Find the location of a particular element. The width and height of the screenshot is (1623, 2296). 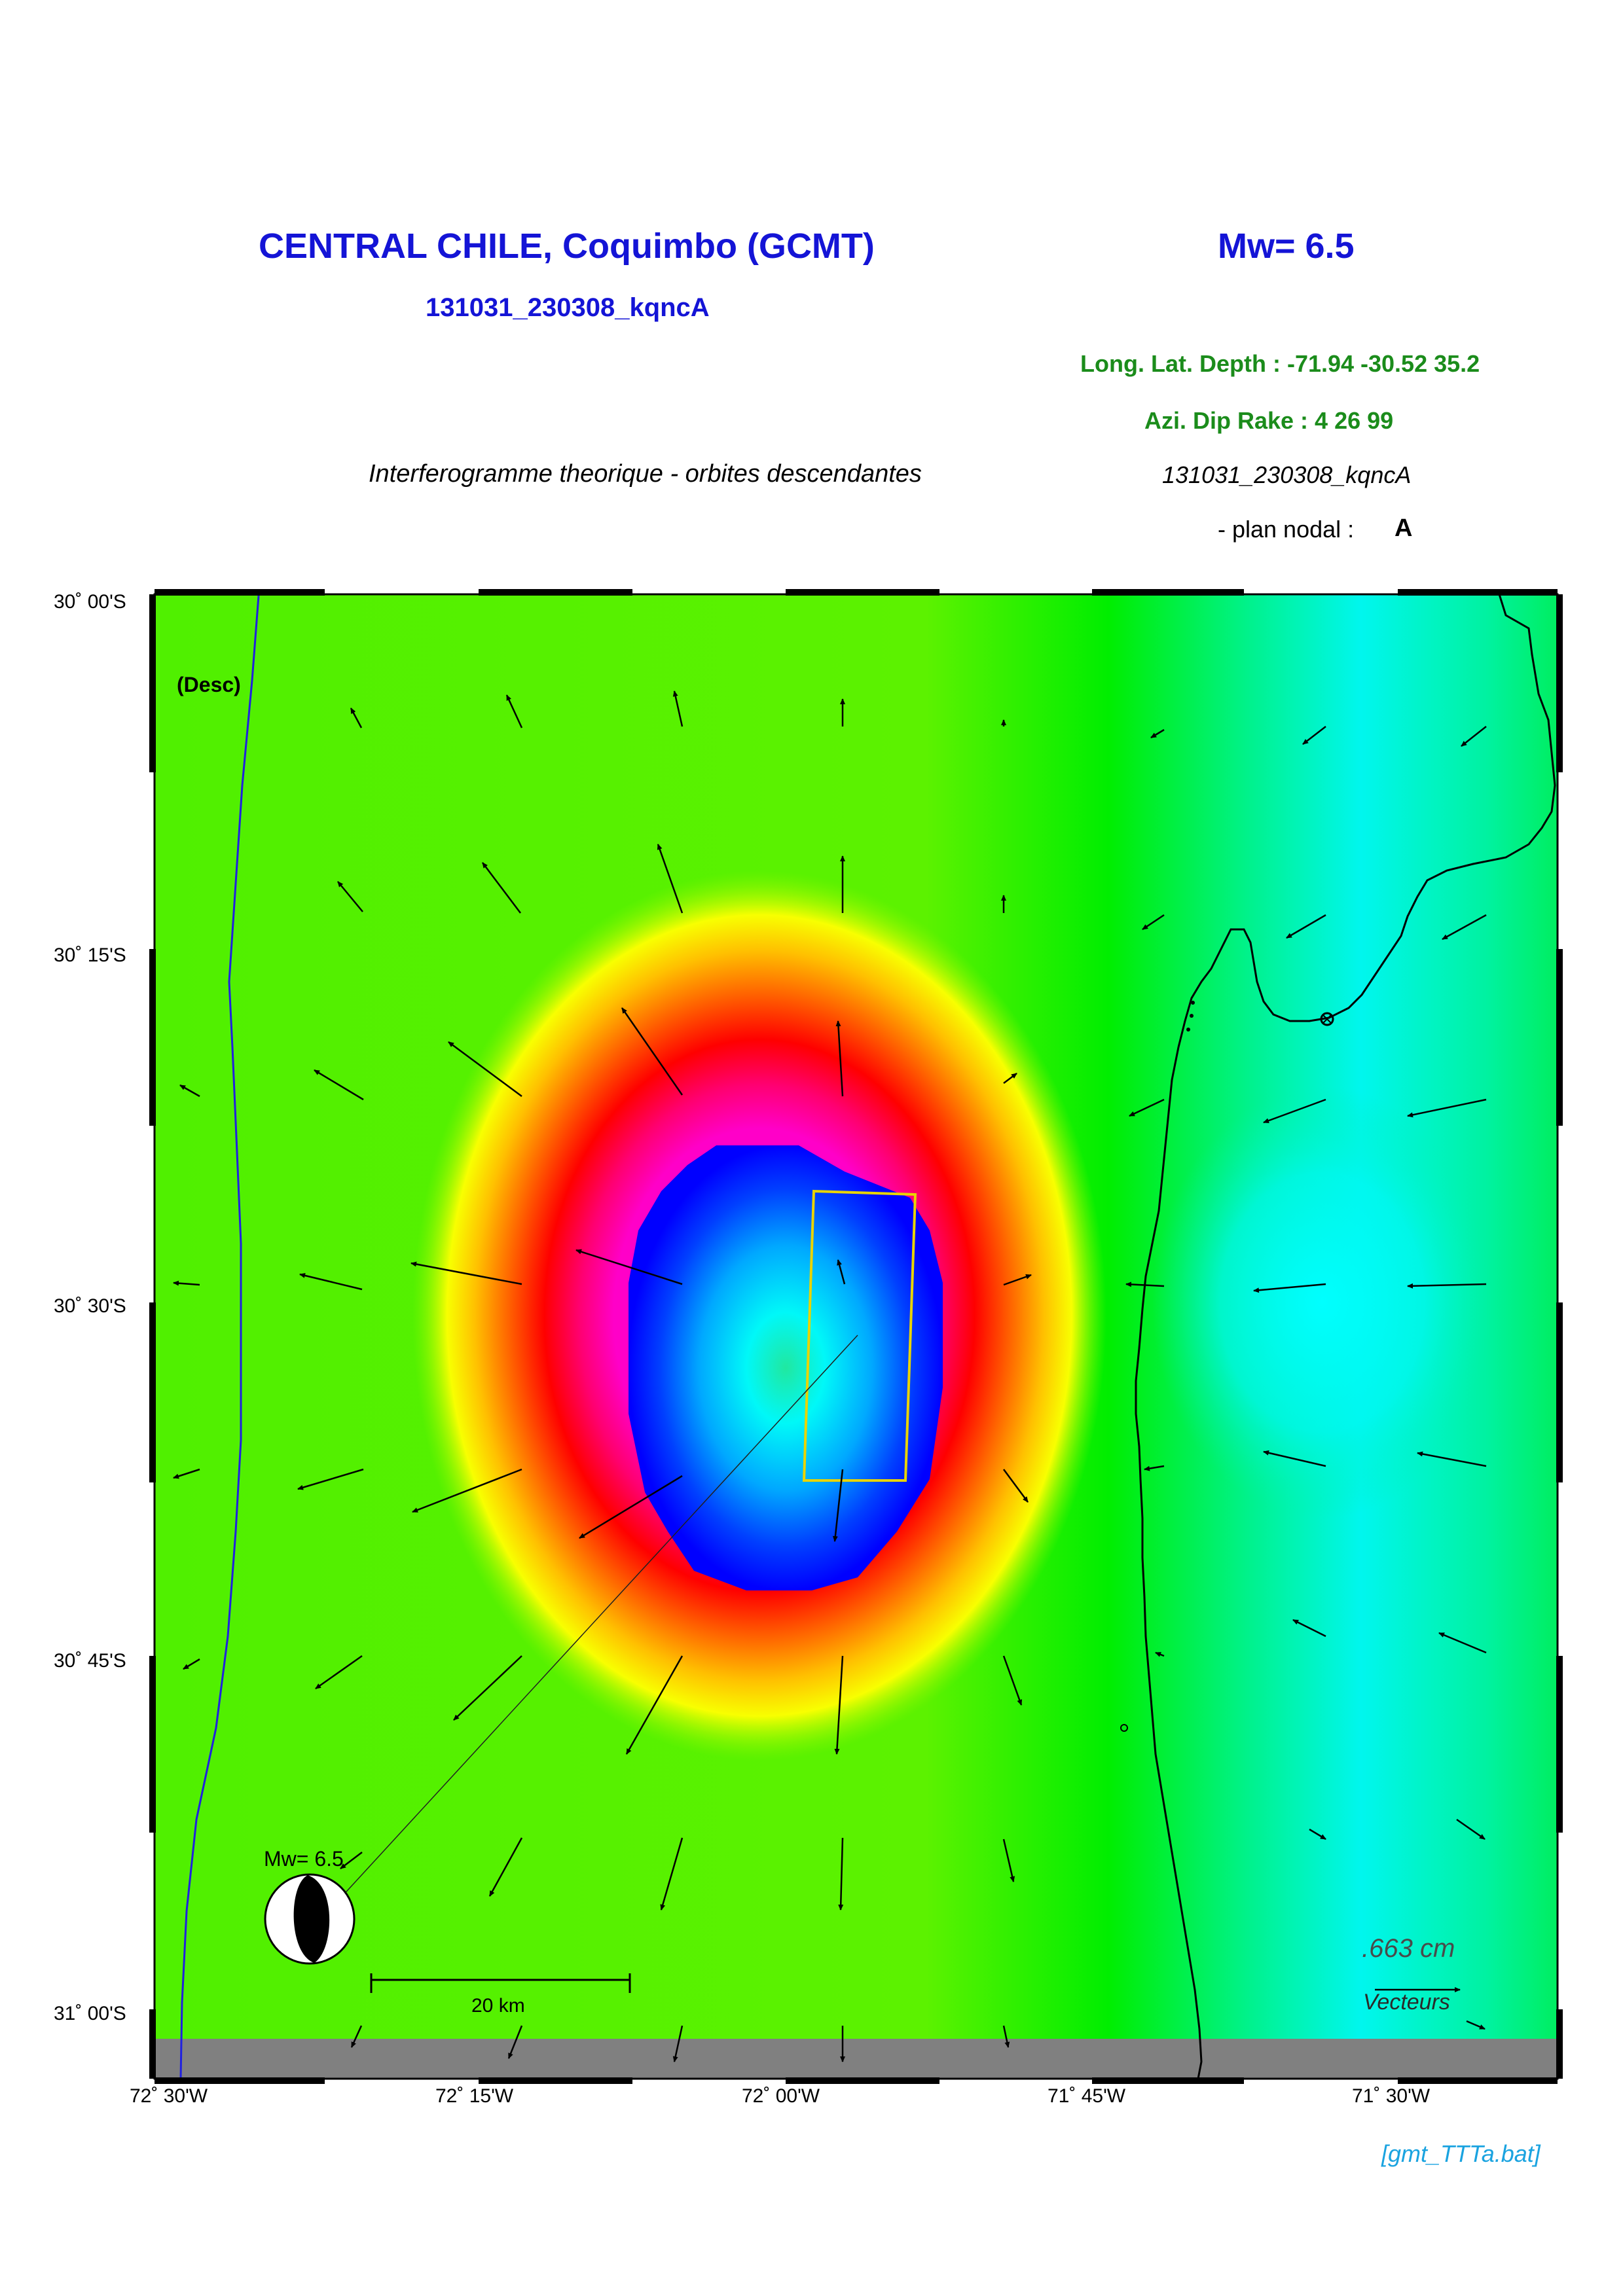

subduction-trench is located at coordinates (219, 1337).